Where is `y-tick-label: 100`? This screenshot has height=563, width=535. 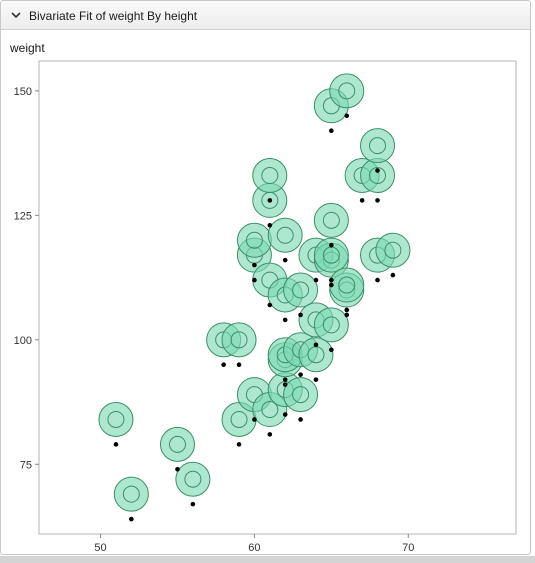
y-tick-label: 100 is located at coordinates (23, 341).